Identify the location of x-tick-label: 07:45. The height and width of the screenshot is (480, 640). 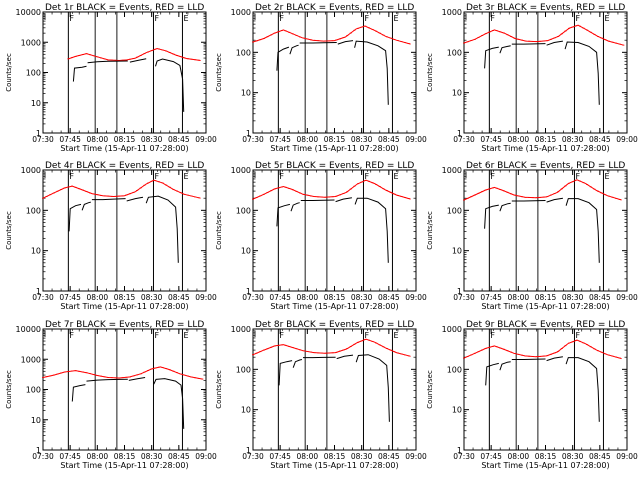
(491, 297).